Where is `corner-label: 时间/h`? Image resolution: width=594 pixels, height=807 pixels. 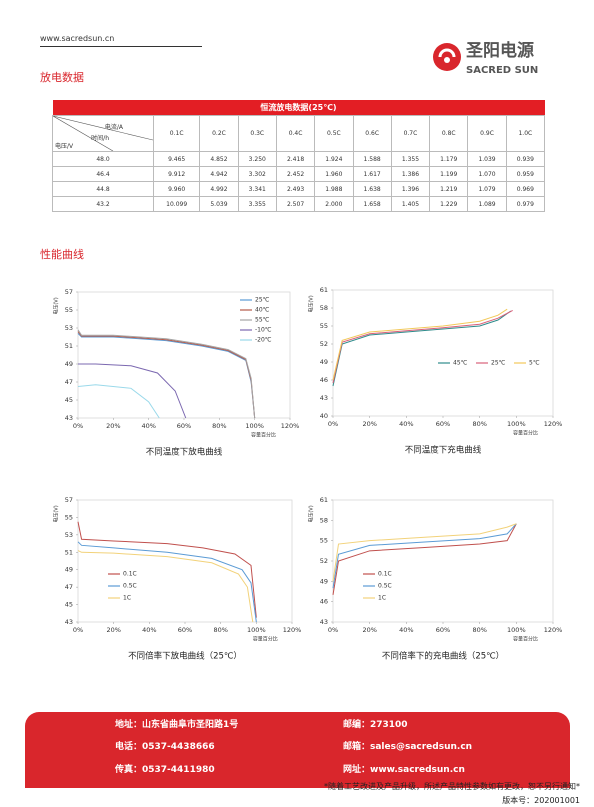 corner-label: 时间/h is located at coordinates (100, 138).